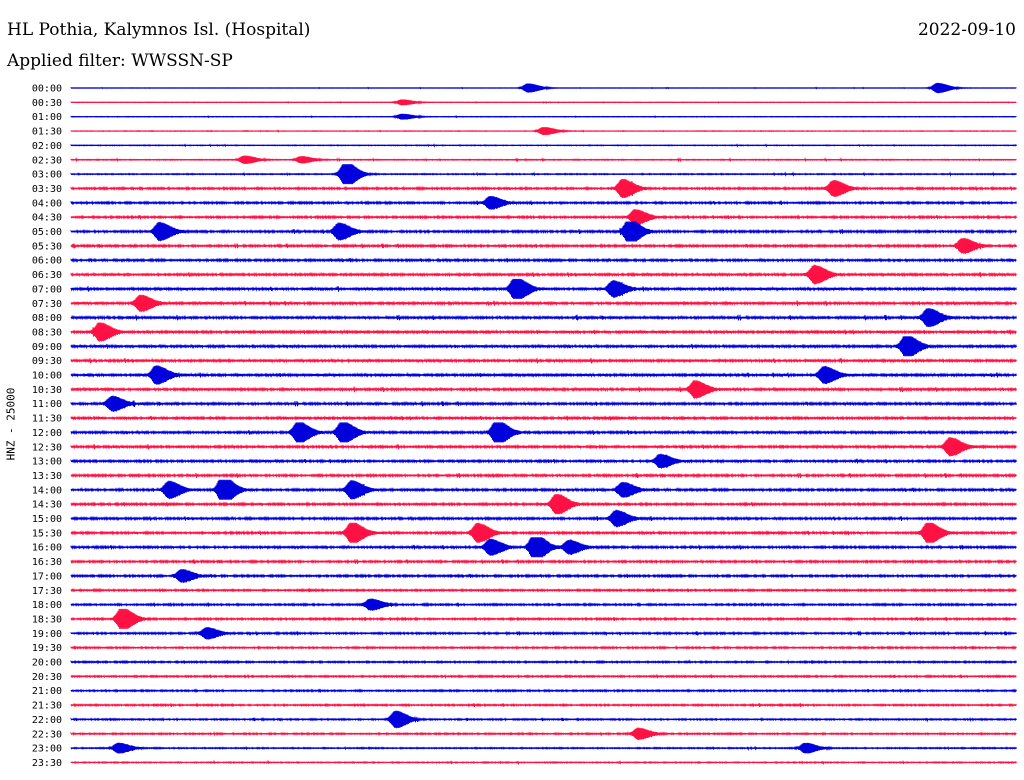  I want to click on row-time-label: 11:30, so click(47, 419).